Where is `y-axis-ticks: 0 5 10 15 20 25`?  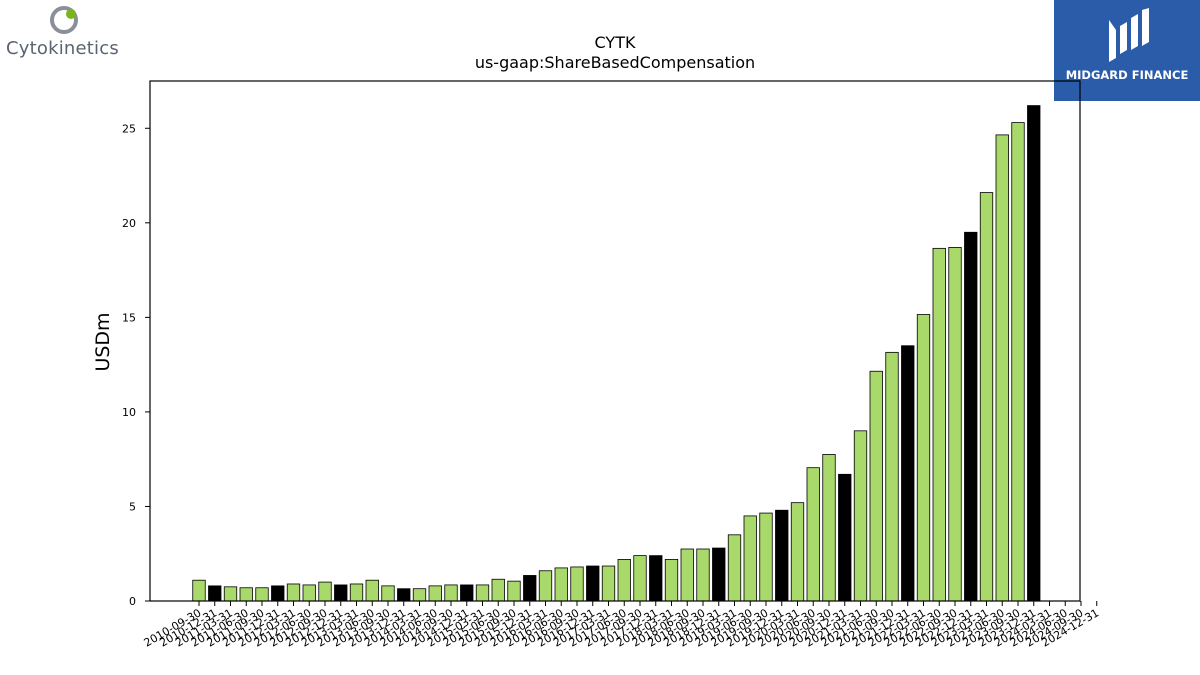
y-axis-ticks: 0 5 10 15 20 25 is located at coordinates (136, 365).